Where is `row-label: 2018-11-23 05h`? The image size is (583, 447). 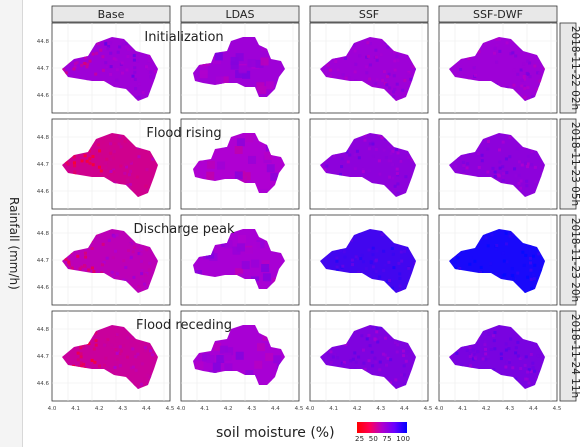
row-label: 2018-11-23 05h is located at coordinates (575, 164).